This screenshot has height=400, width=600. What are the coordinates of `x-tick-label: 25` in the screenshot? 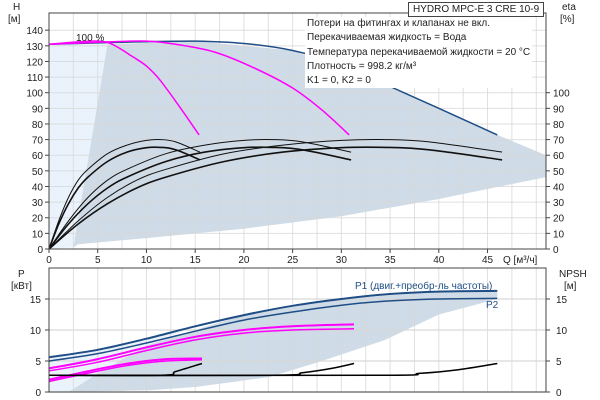 It's located at (293, 260).